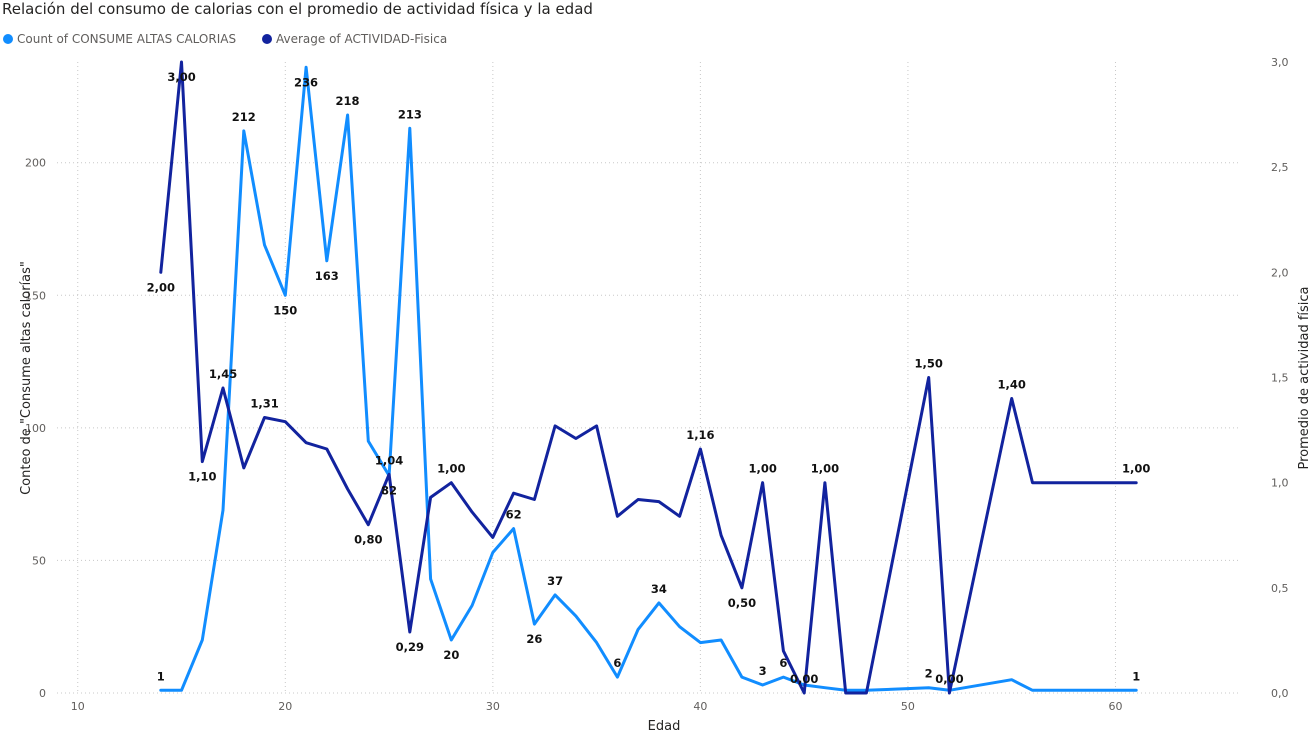 The height and width of the screenshot is (734, 1313). Describe the element at coordinates (26, 378) in the screenshot. I see `y-left-axis-title: Conteo de "Consume altas calorías"` at that location.